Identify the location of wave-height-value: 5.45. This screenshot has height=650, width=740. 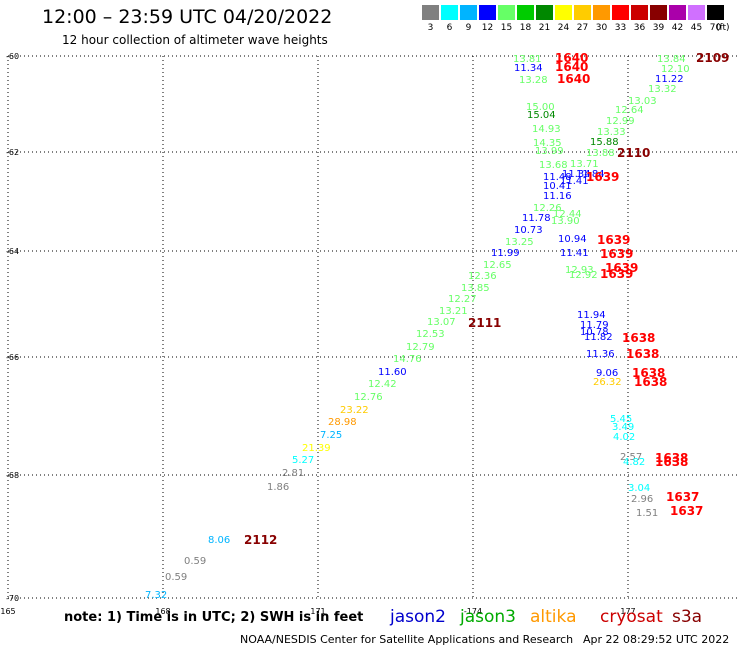
(621, 419).